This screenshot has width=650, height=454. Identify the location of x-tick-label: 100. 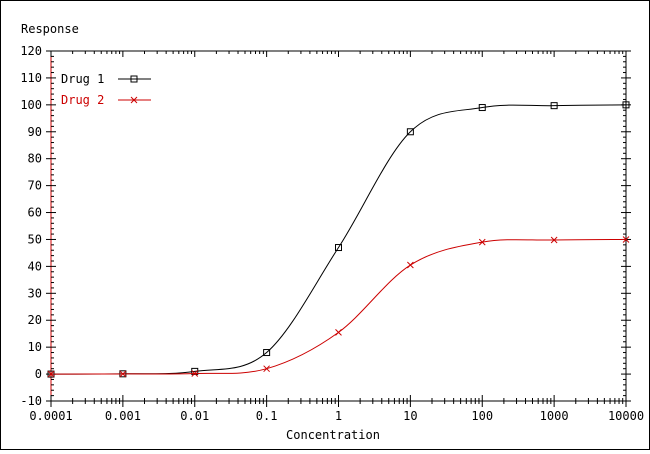
(482, 416).